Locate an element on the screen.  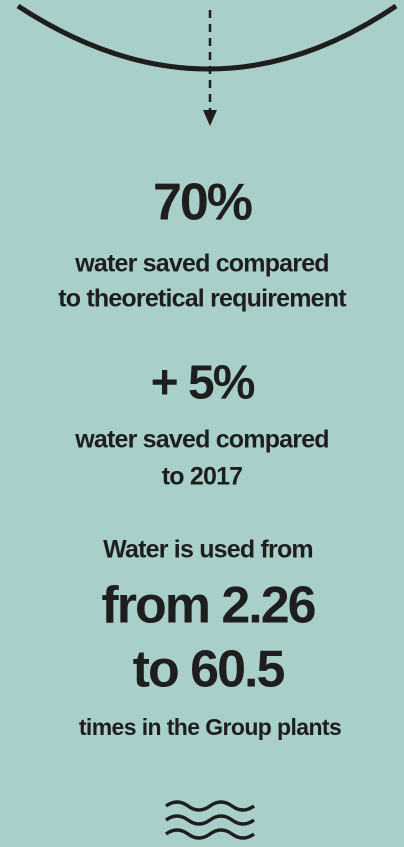
usage-range: to 60.5 is located at coordinates (209, 670).